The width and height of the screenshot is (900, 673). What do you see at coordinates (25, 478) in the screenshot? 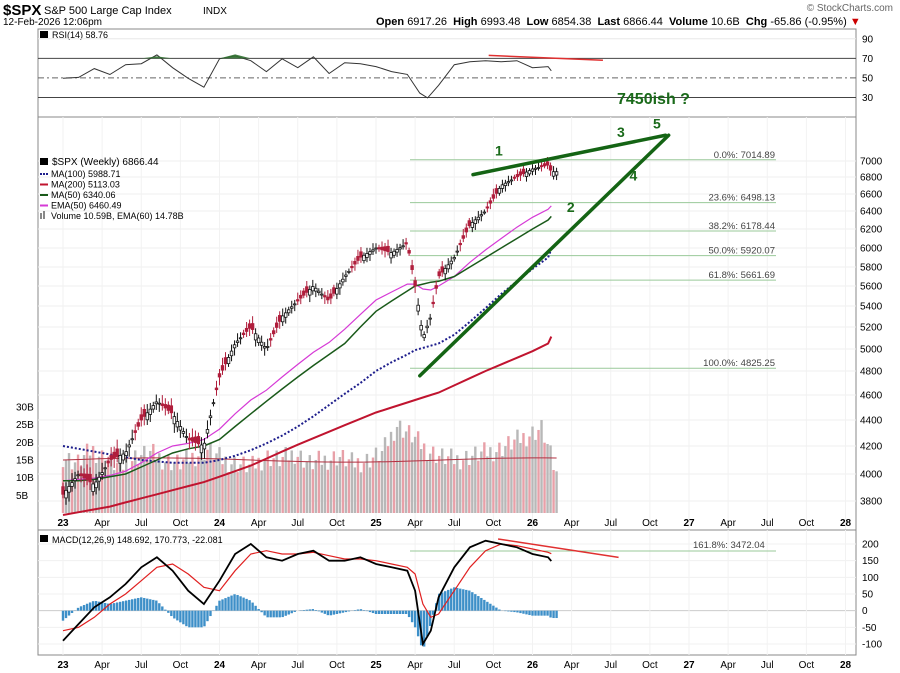
I see `volume-tick-label: 10B` at bounding box center [25, 478].